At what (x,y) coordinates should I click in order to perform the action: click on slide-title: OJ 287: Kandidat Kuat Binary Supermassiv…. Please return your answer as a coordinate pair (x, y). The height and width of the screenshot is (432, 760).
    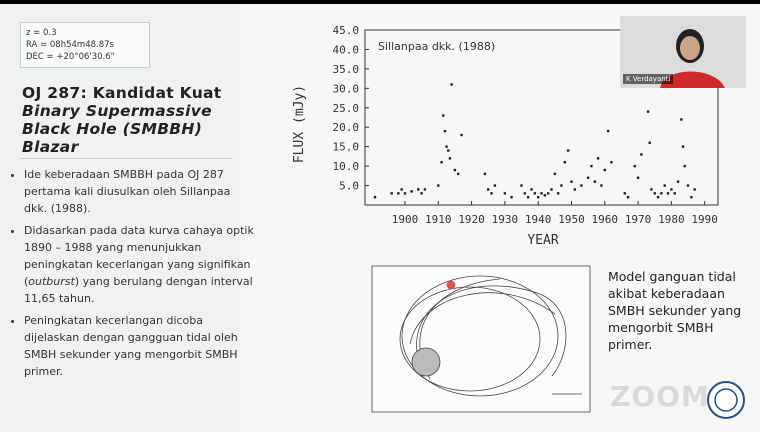
    Looking at the image, I should click on (127, 120).